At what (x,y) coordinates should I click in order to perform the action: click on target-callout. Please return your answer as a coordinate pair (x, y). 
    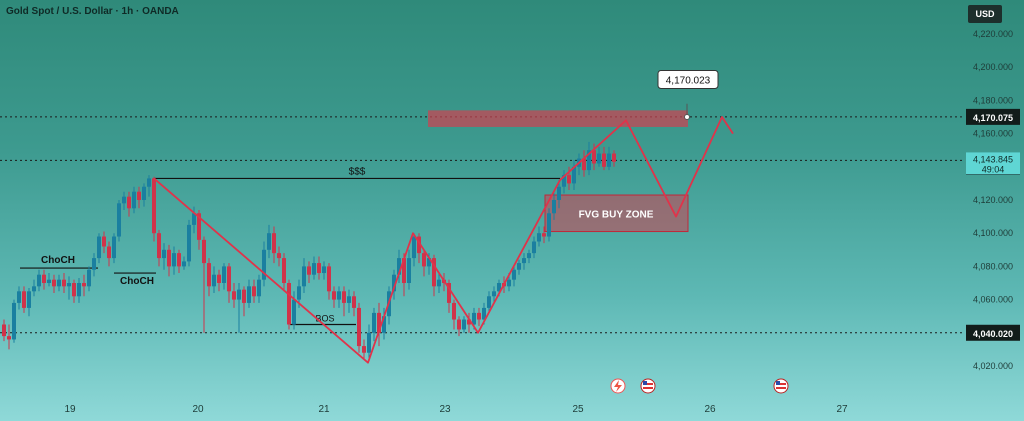
    Looking at the image, I should click on (688, 80).